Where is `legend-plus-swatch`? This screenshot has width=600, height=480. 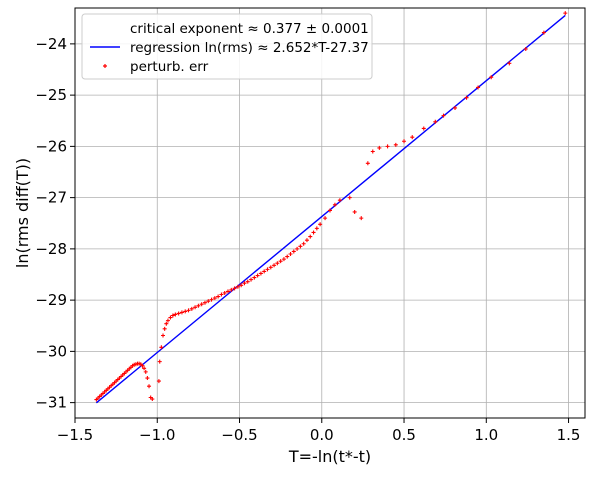
legend-plus-swatch is located at coordinates (105, 66).